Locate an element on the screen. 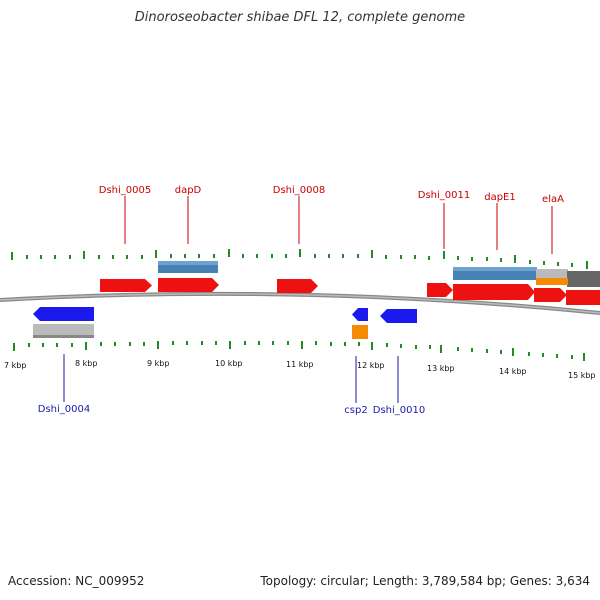 The width and height of the screenshot is (600, 600). dark-feature-elaA is located at coordinates (583, 279).